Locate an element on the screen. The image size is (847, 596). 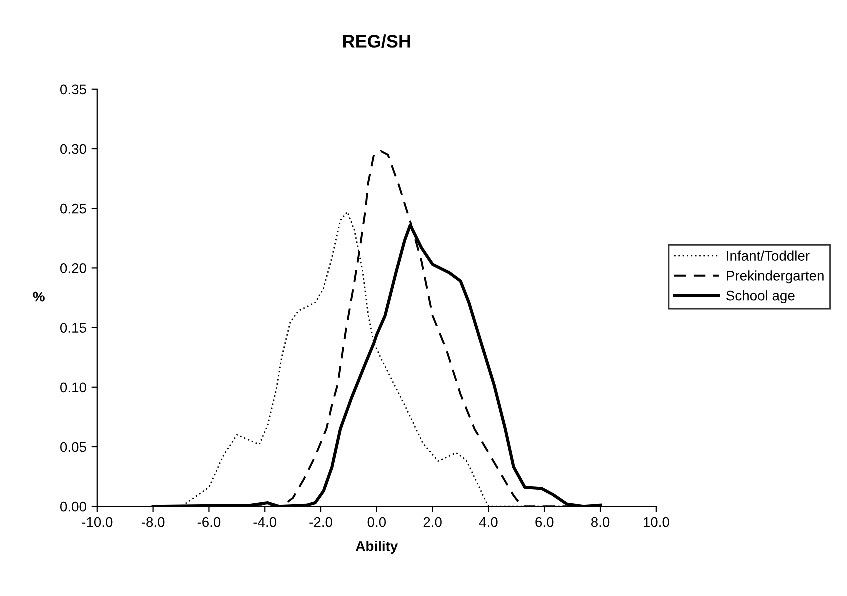
y-axis-title: % is located at coordinates (39, 297).